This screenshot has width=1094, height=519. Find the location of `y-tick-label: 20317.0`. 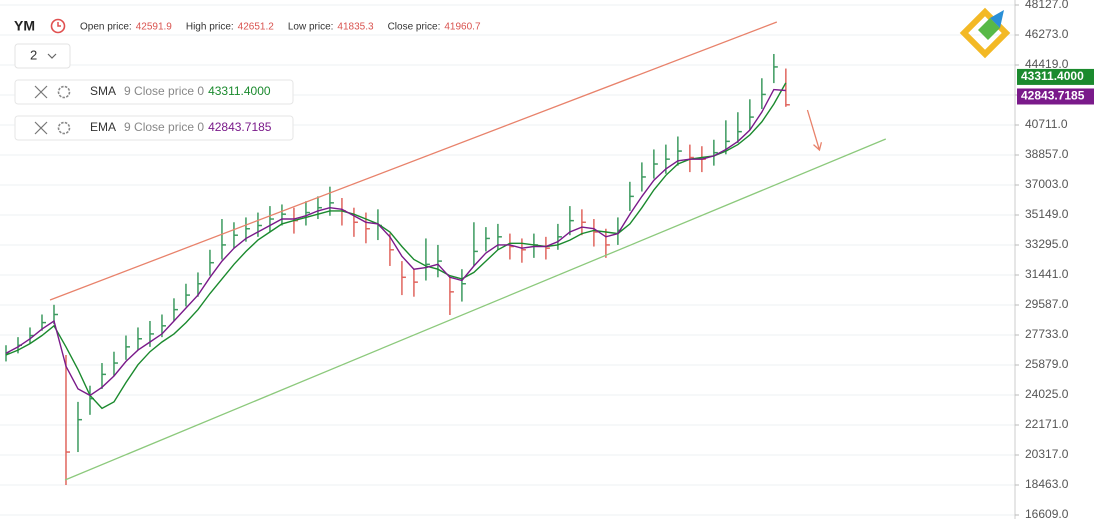

y-tick-label: 20317.0 is located at coordinates (1047, 454).